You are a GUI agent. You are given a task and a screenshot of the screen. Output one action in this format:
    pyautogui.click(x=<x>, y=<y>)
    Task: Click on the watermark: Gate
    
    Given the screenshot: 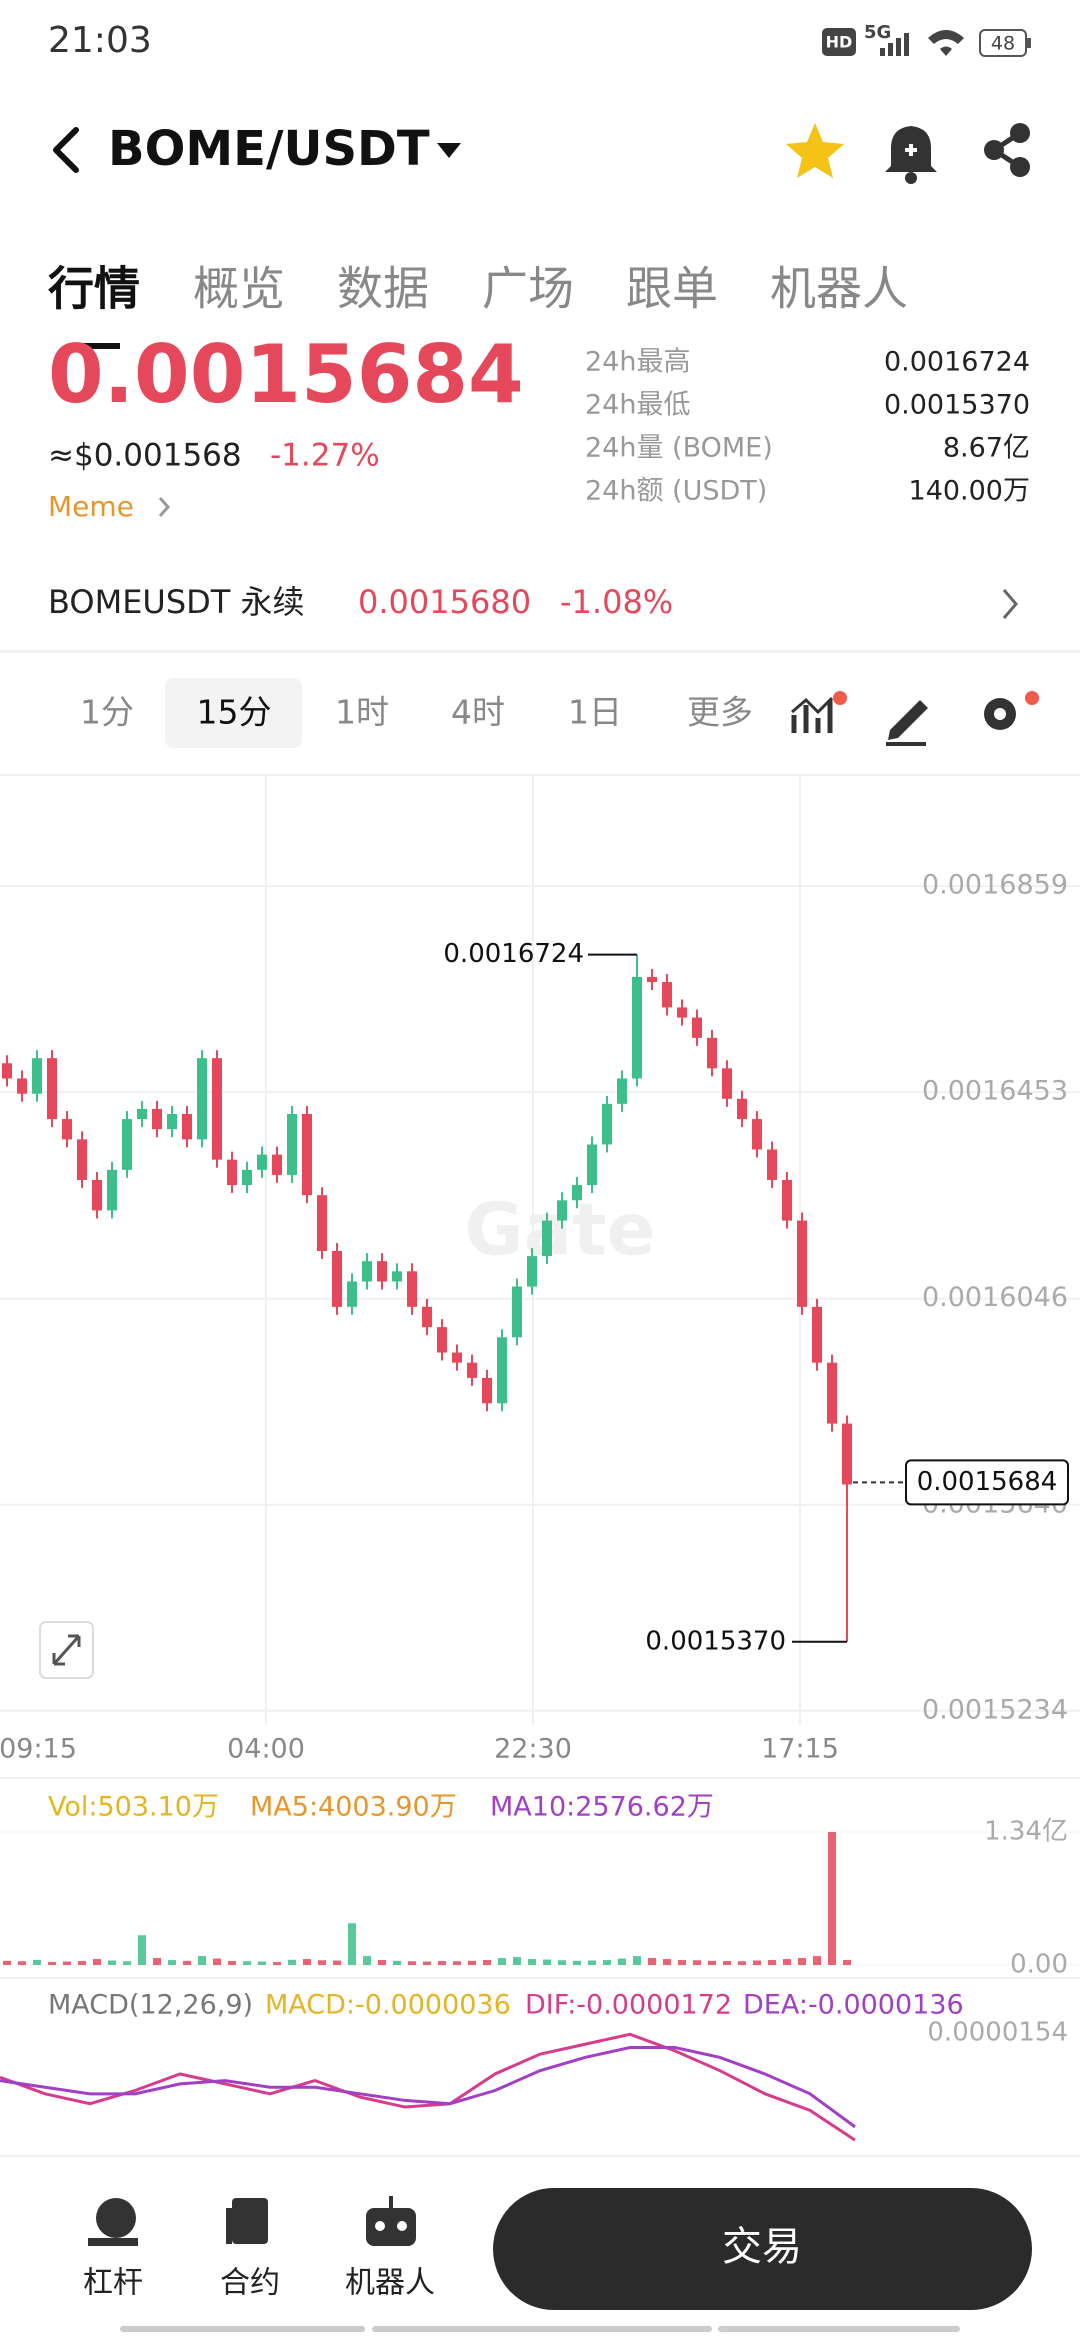 What is the action you would take?
    pyautogui.click(x=560, y=1230)
    